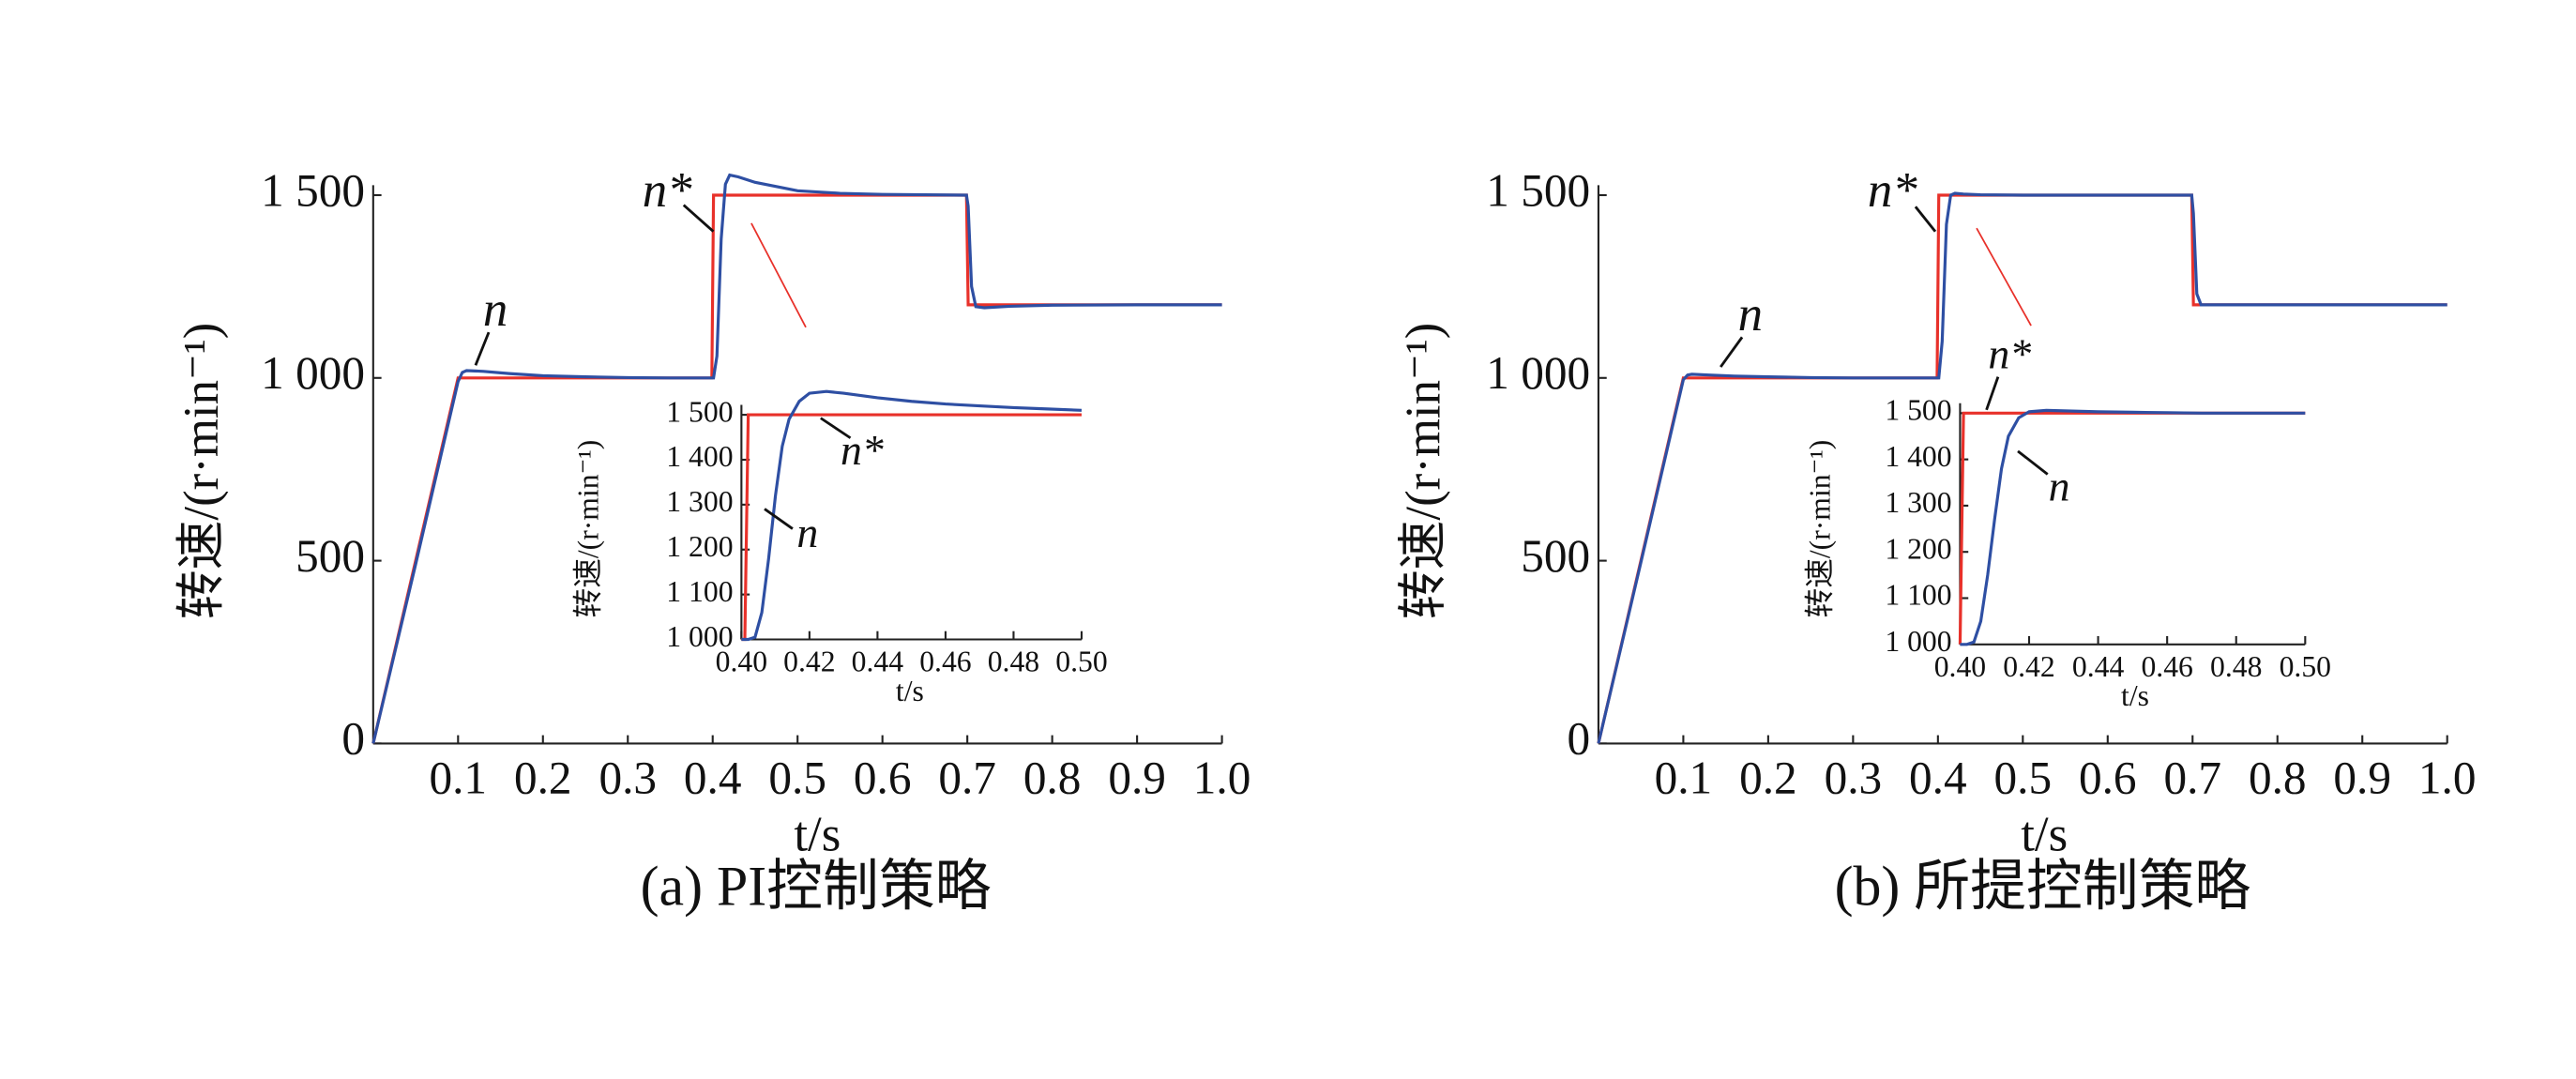 The width and height of the screenshot is (2576, 1079). What do you see at coordinates (817, 887) in the screenshot?
I see `caption: (a) PI控制策略` at bounding box center [817, 887].